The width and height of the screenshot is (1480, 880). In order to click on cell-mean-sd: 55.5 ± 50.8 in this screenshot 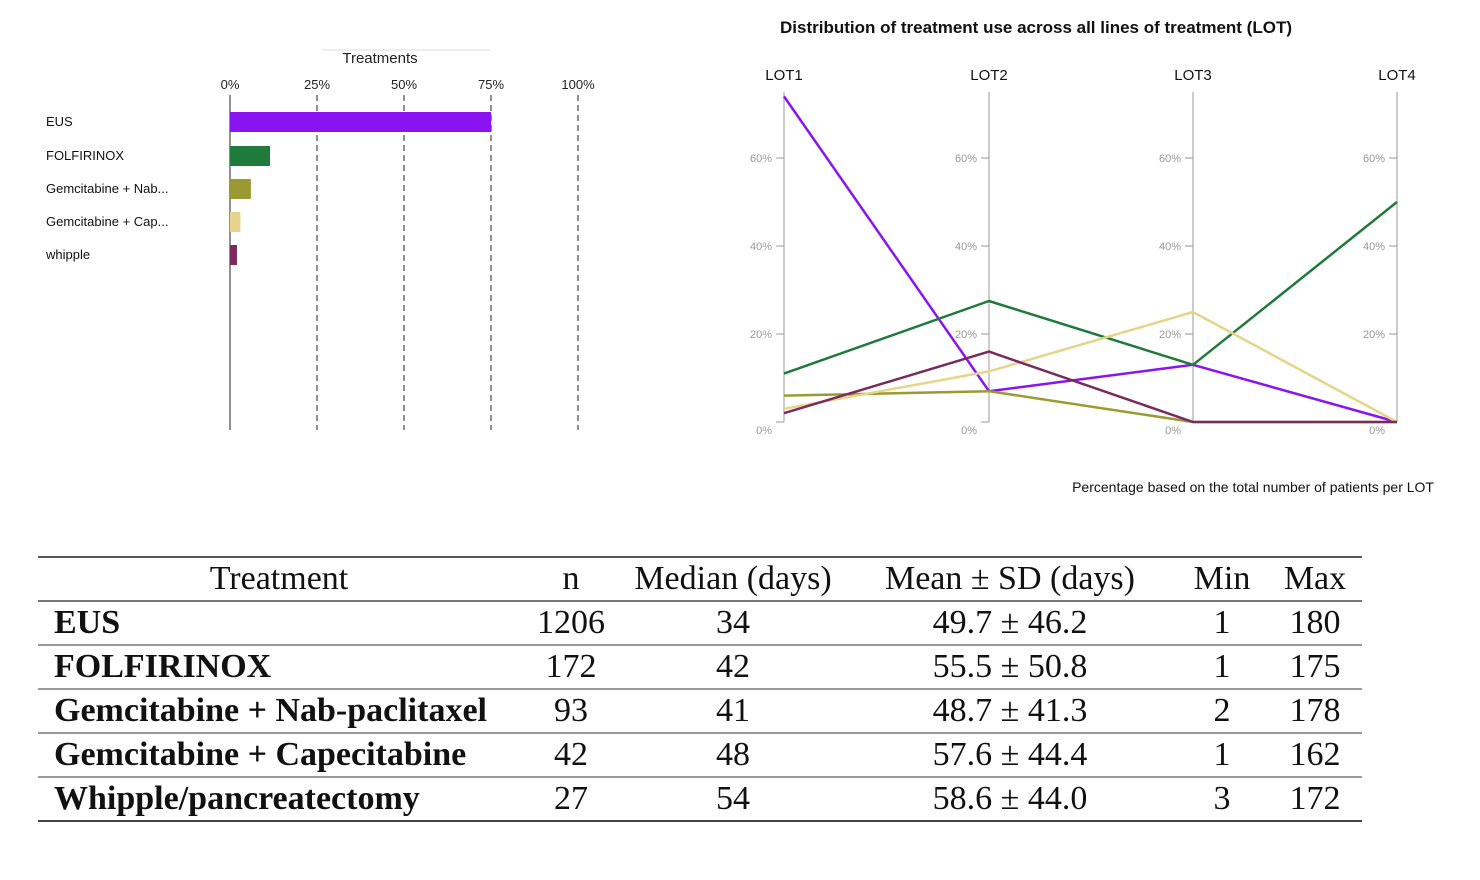, I will do `click(1010, 667)`.